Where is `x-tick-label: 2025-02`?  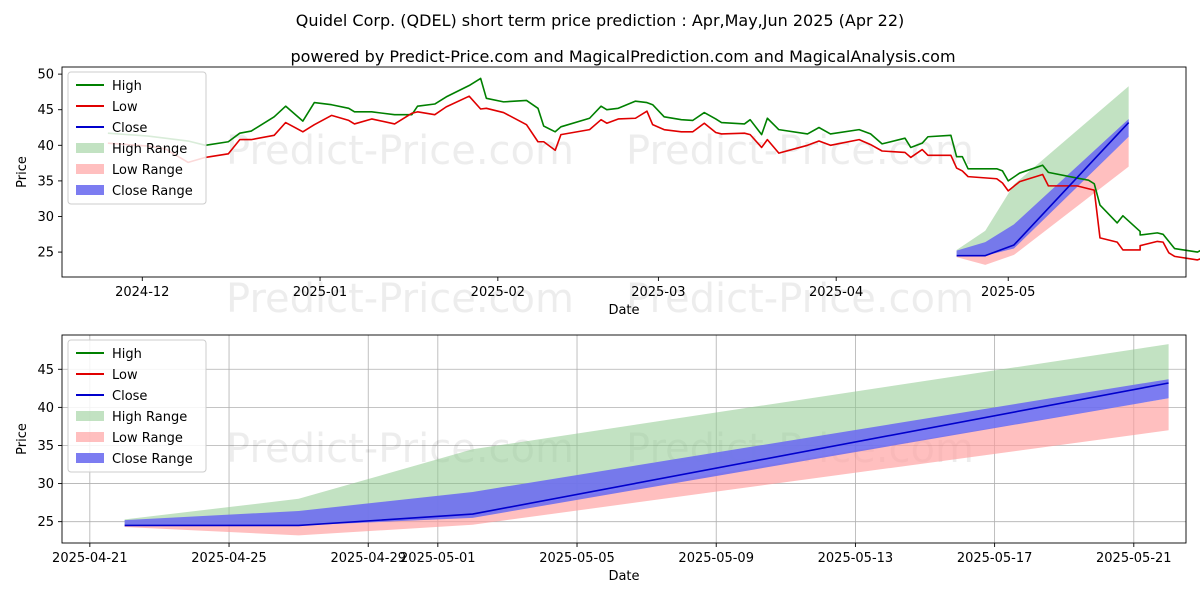
x-tick-label: 2025-02 is located at coordinates (498, 292).